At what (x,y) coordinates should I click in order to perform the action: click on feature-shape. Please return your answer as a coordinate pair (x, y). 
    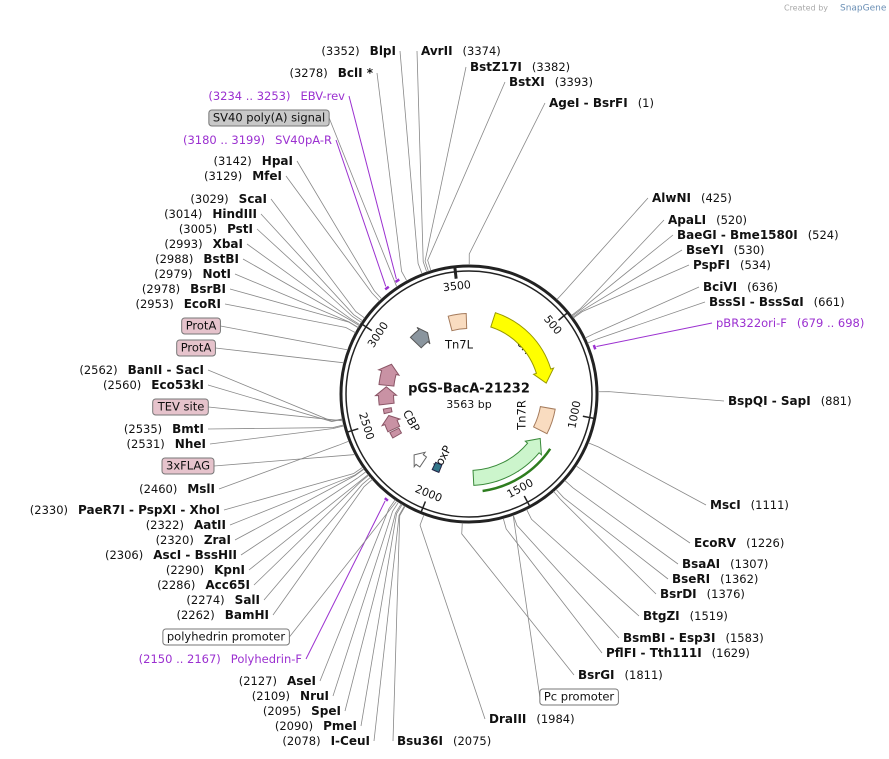
    Looking at the image, I should click on (420, 337).